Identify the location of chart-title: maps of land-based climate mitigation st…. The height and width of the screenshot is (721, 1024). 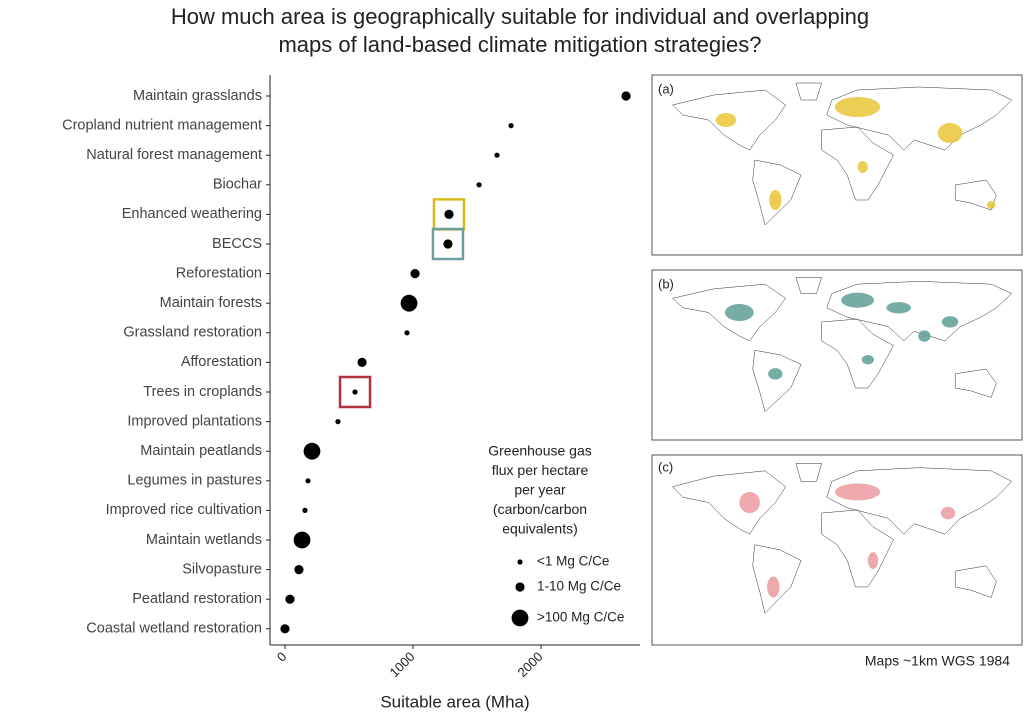
(519, 44).